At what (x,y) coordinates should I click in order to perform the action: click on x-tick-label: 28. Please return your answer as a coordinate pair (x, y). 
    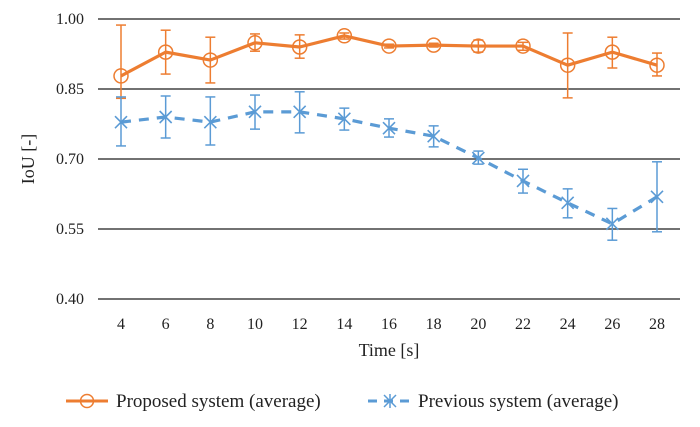
    Looking at the image, I should click on (657, 324).